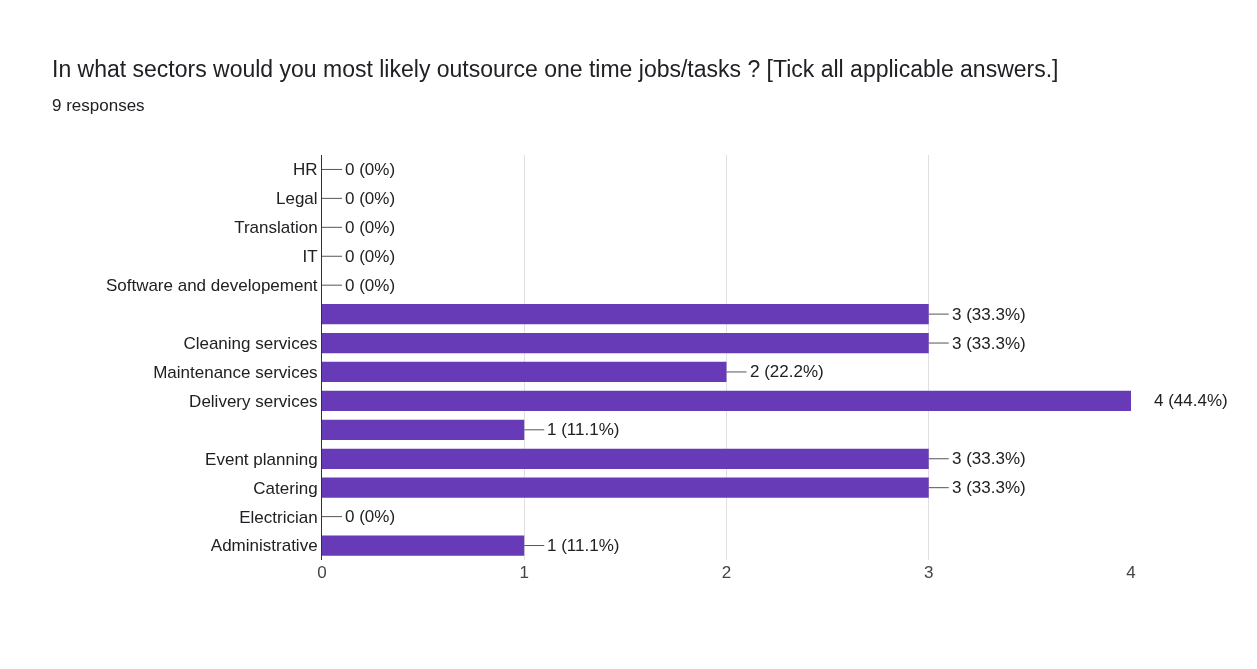 The width and height of the screenshot is (1257, 669). What do you see at coordinates (787, 371) in the screenshot?
I see `data-label: 2 (22.2%)` at bounding box center [787, 371].